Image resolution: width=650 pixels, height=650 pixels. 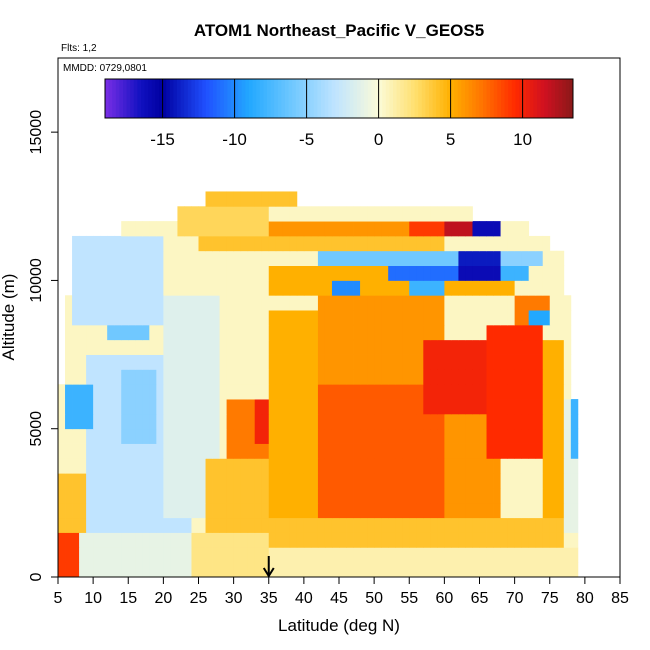 What do you see at coordinates (36, 429) in the screenshot?
I see `y-tick-label: 5000` at bounding box center [36, 429].